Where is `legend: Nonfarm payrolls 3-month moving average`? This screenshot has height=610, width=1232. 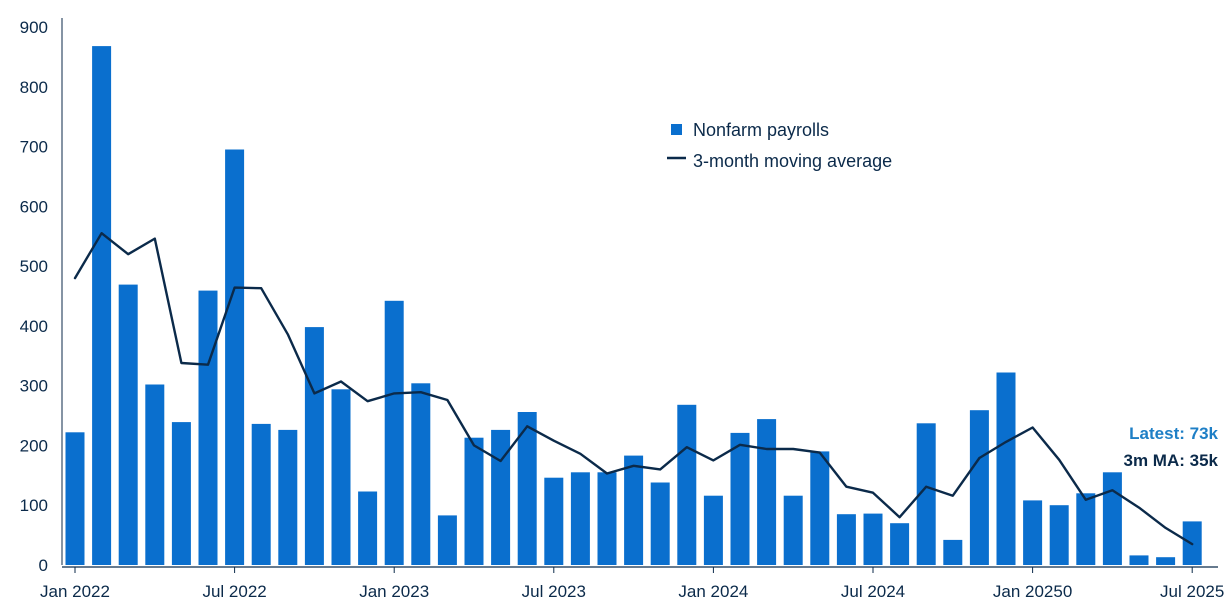
legend: Nonfarm payrolls 3-month moving average is located at coordinates (779, 145).